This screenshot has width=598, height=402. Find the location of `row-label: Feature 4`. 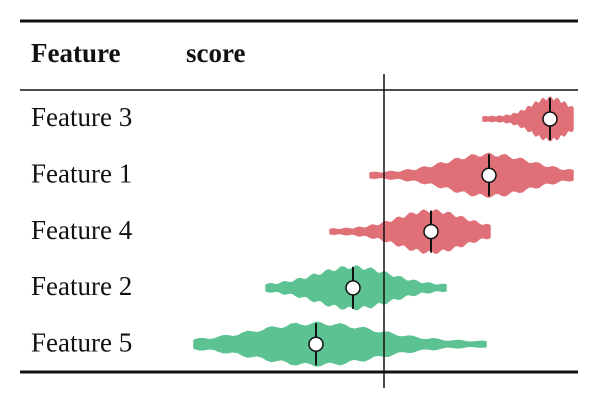

row-label: Feature 4 is located at coordinates (82, 230).